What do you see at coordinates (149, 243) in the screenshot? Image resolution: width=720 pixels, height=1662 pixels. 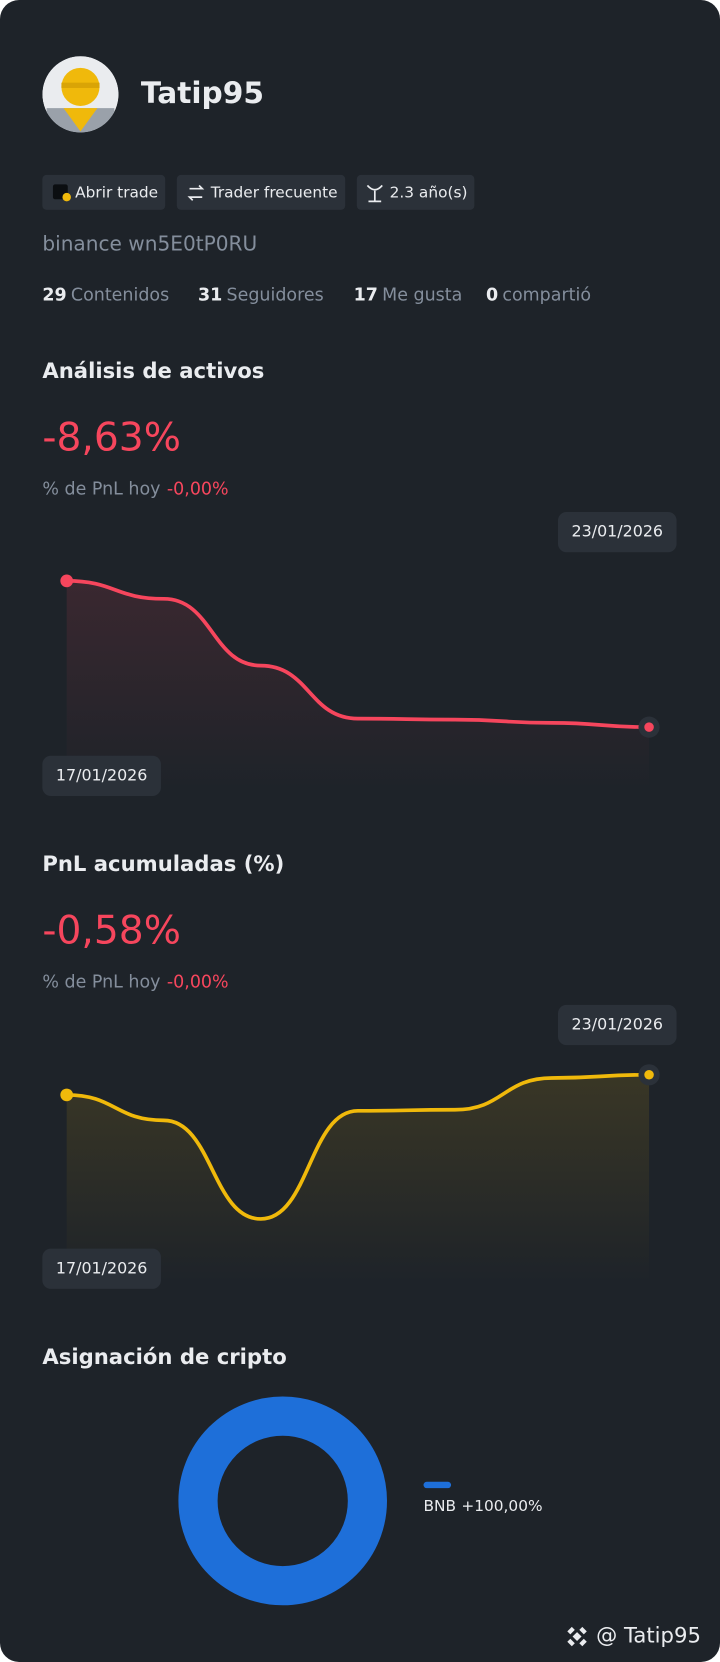 I see `account-id: binance wn5E0tP0RU` at bounding box center [149, 243].